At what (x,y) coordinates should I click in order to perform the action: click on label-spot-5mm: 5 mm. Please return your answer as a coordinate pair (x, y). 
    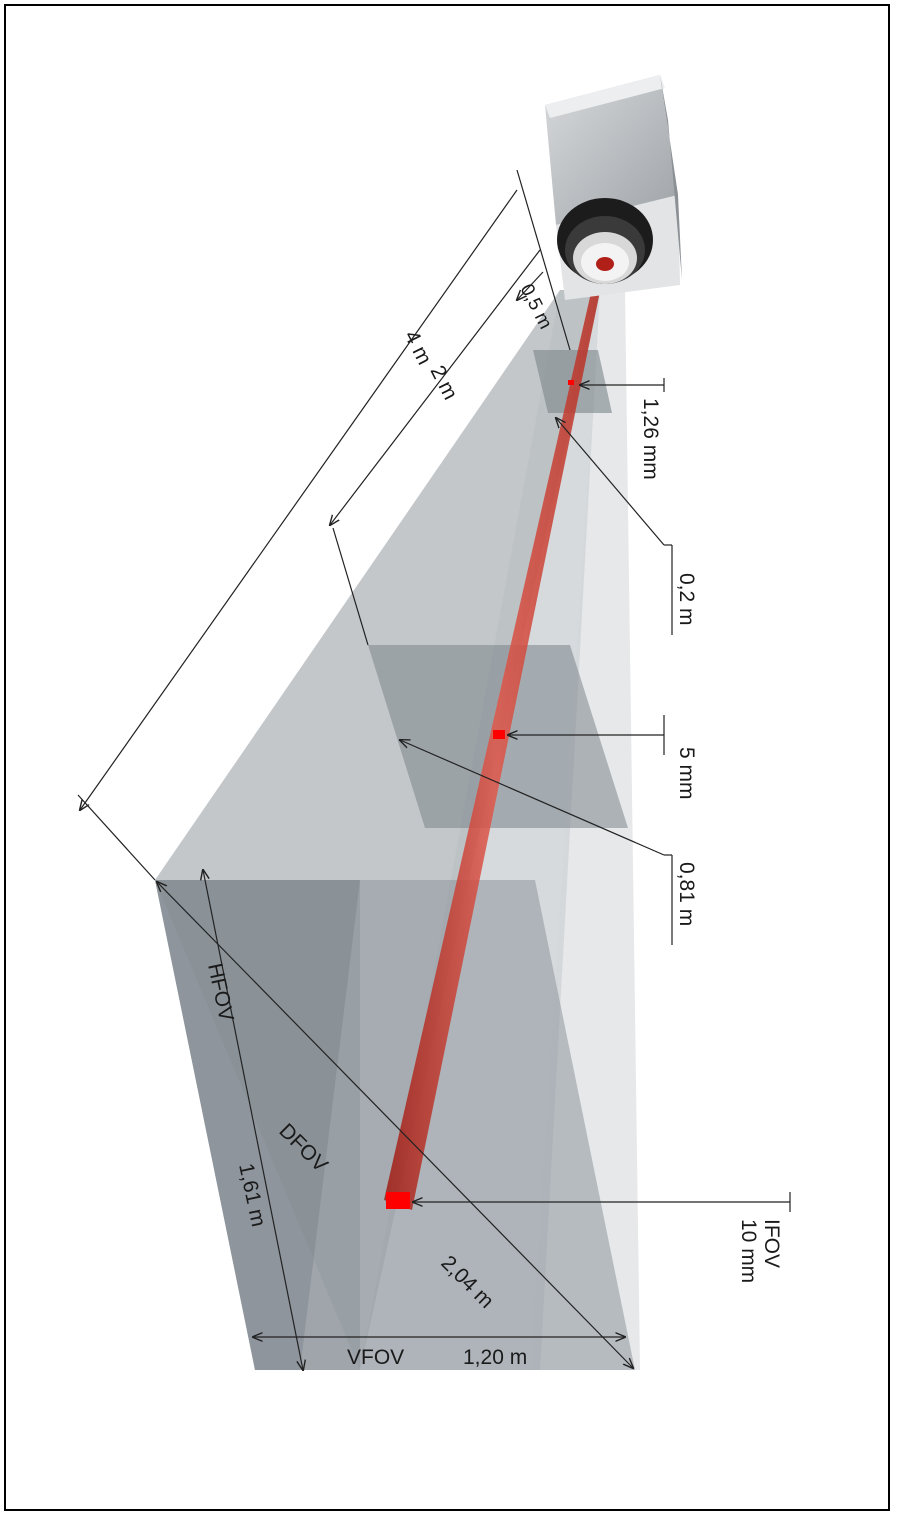
    Looking at the image, I should click on (686, 773).